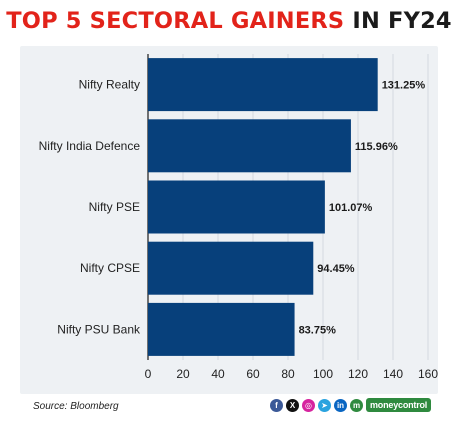 The image size is (458, 435). Describe the element at coordinates (398, 21) in the screenshot. I see `chart-title-suffix: IN FY24` at that location.